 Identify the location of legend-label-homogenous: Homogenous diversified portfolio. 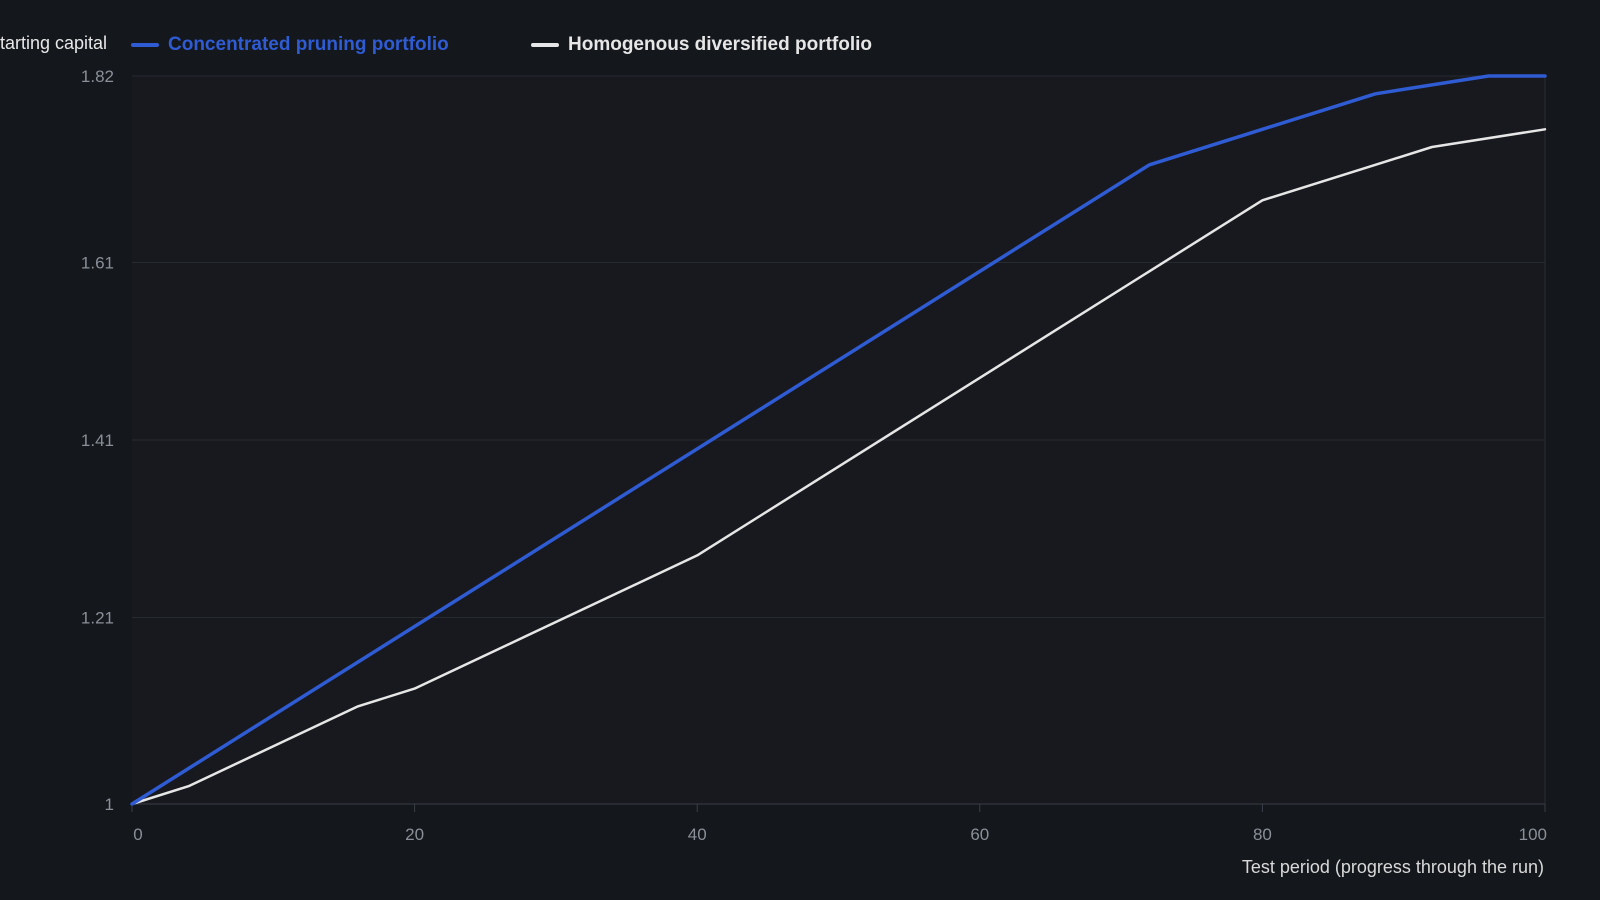
(720, 44).